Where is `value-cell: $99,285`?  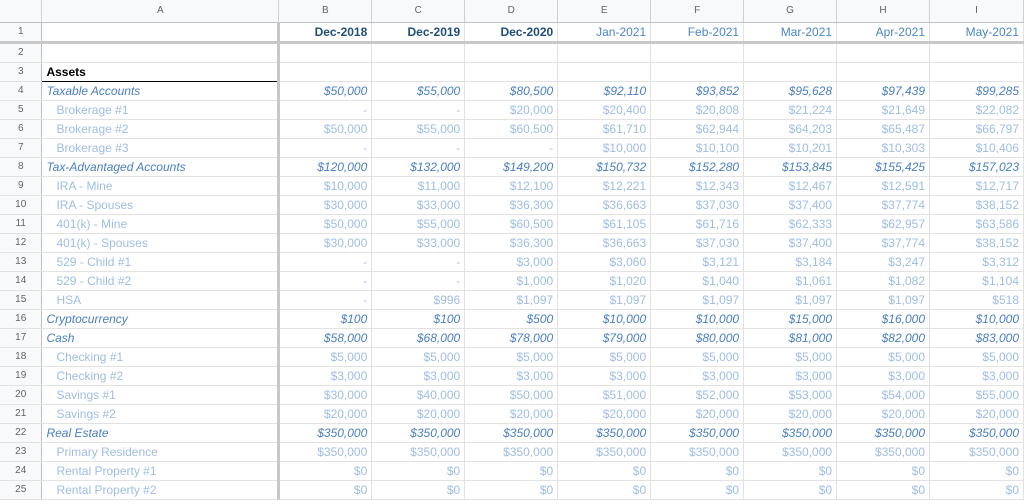 value-cell: $99,285 is located at coordinates (976, 91).